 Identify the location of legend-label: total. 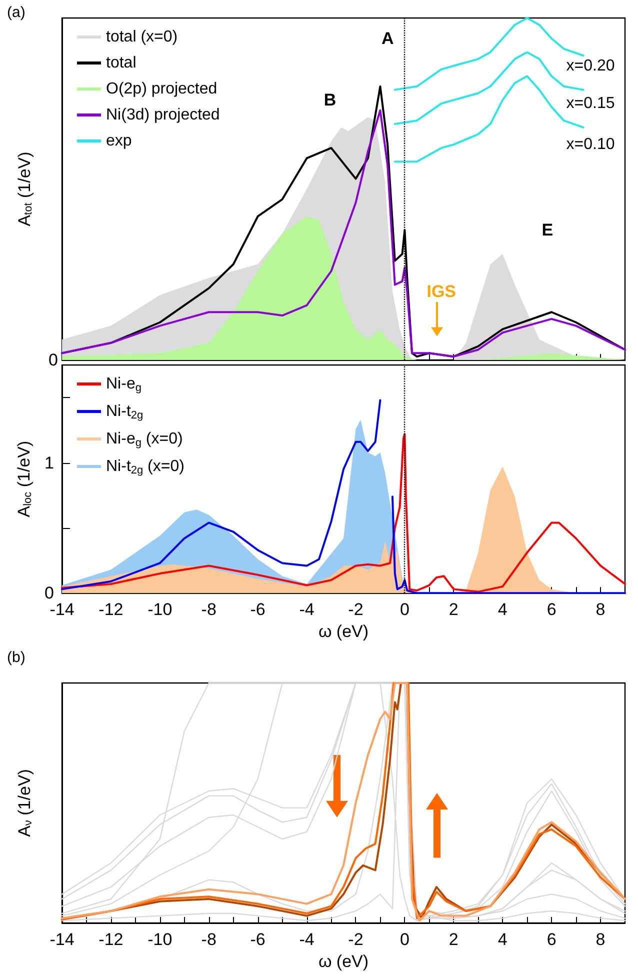
(121, 63).